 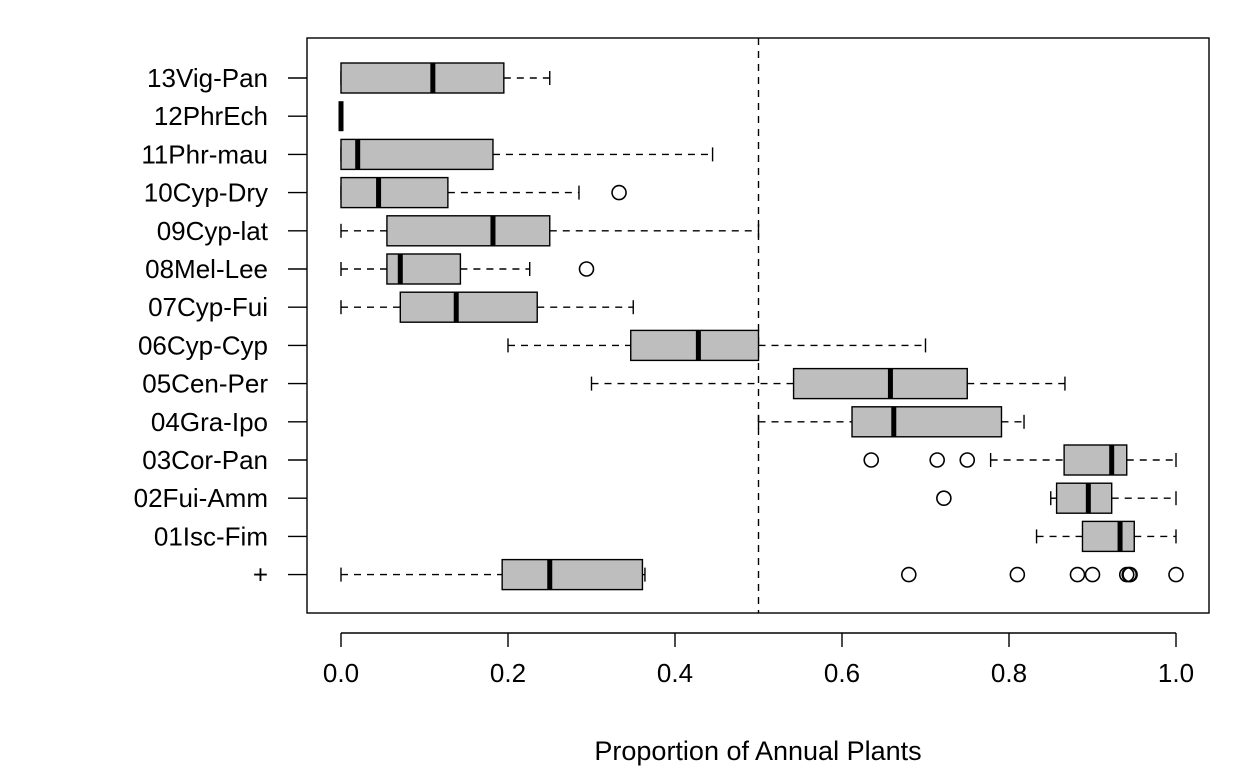 What do you see at coordinates (206, 193) in the screenshot?
I see `y-tick-label-3: 10Cyp-Dry` at bounding box center [206, 193].